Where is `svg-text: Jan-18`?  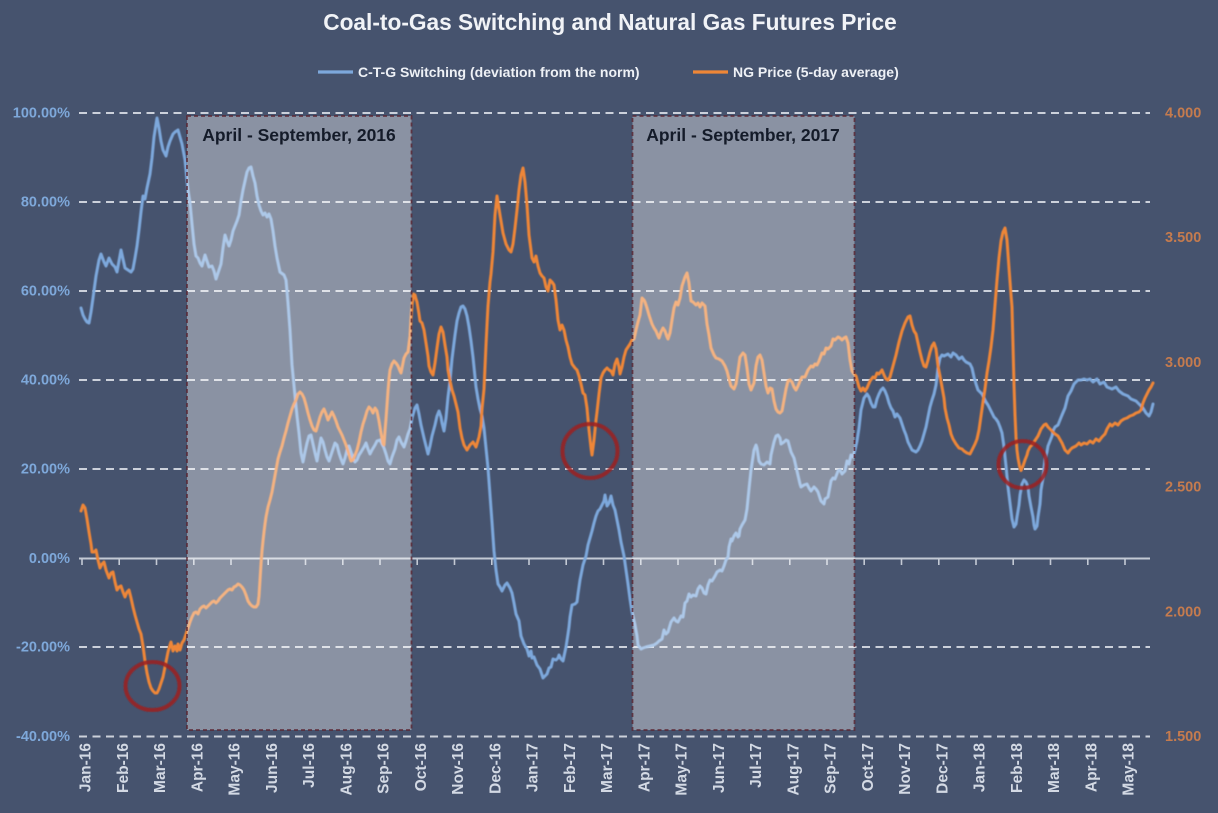
svg-text: Jan-18 is located at coordinates (980, 767).